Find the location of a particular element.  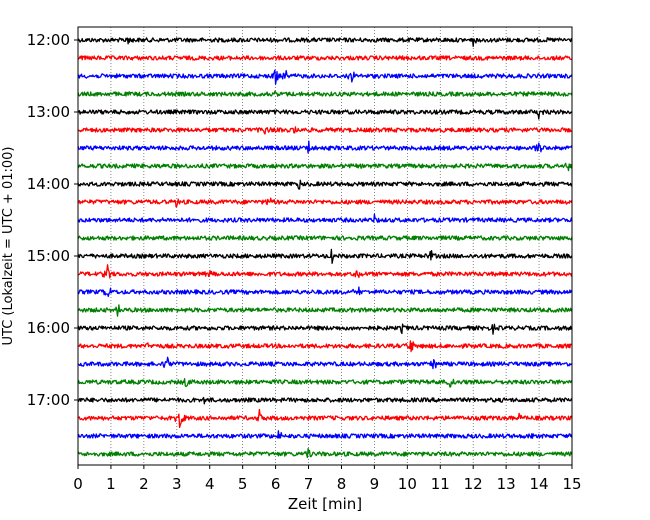

x-tick-label: 4 is located at coordinates (210, 484).